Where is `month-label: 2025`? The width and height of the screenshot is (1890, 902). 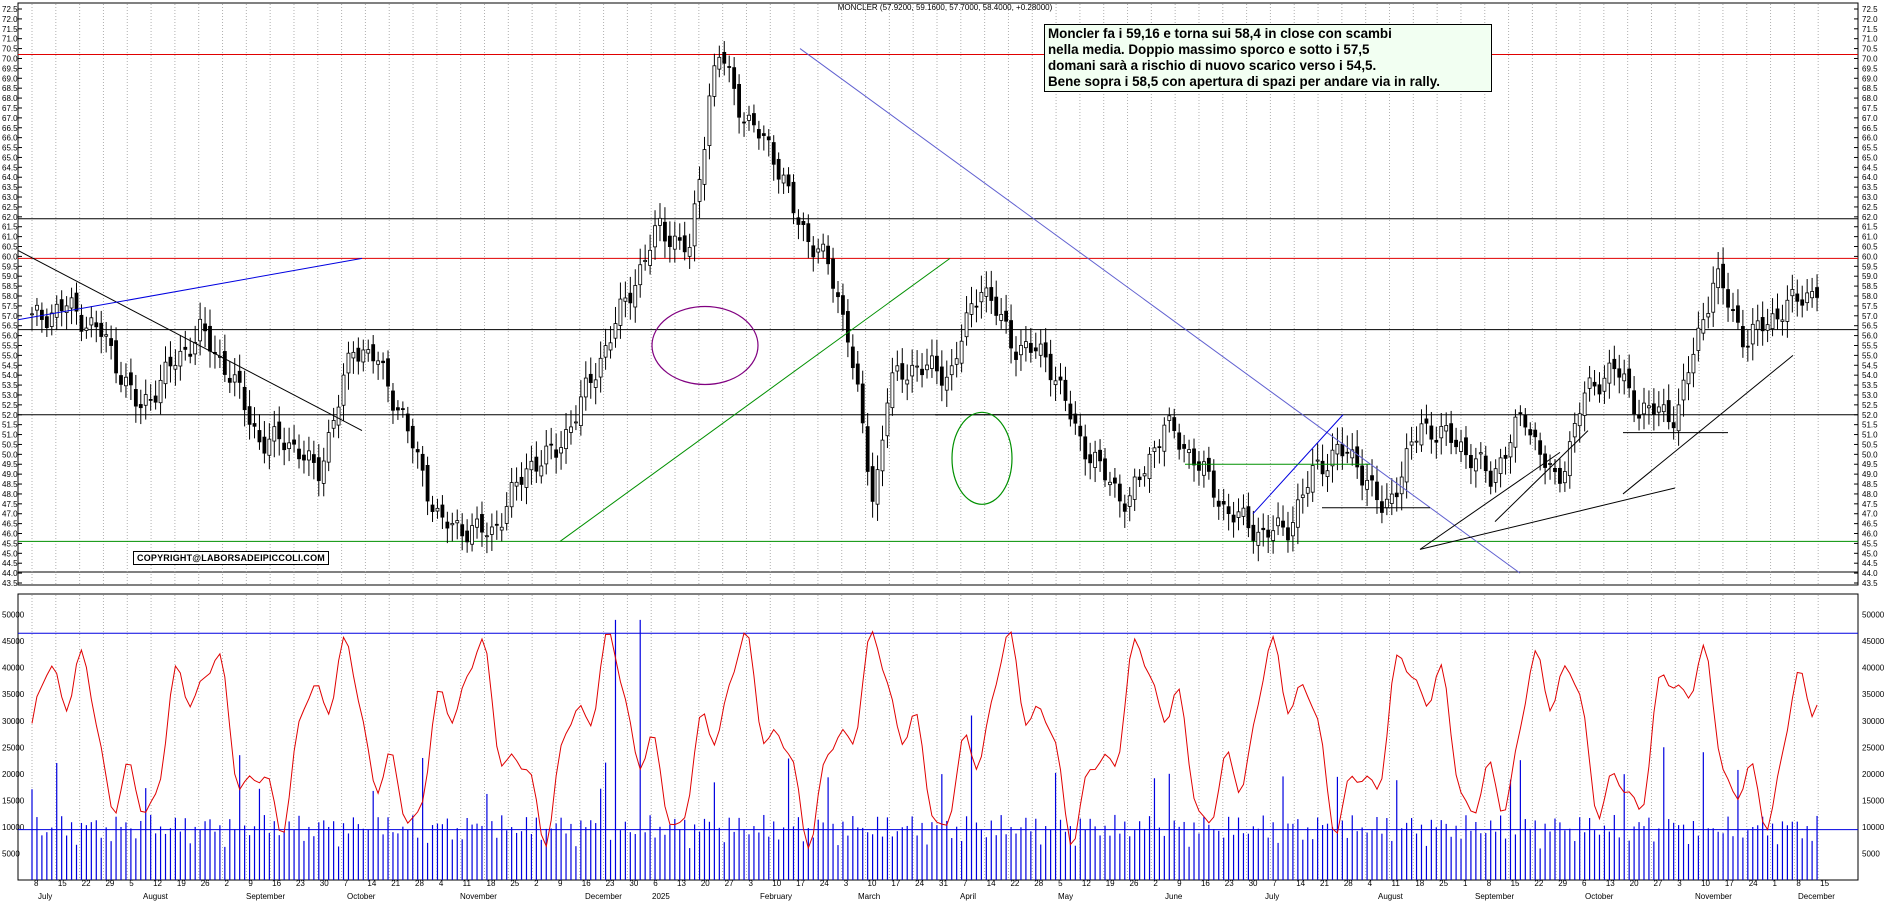
month-label: 2025 is located at coordinates (661, 896).